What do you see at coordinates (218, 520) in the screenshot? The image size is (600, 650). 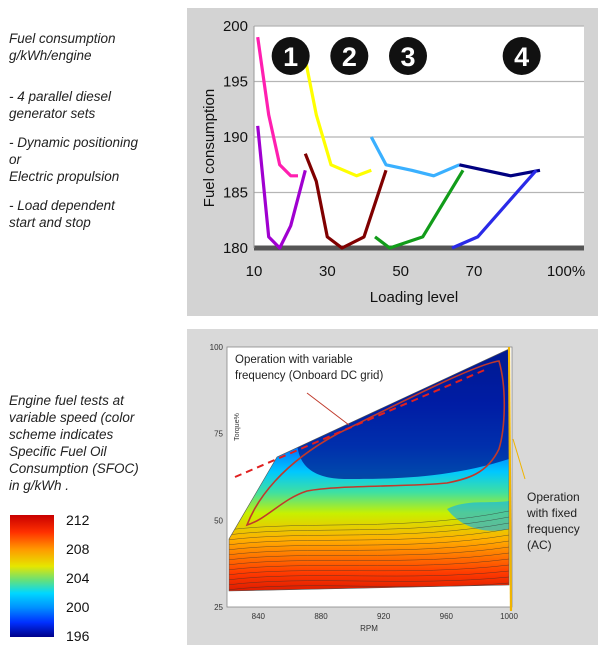 I see `torque-tick-label: 50` at bounding box center [218, 520].